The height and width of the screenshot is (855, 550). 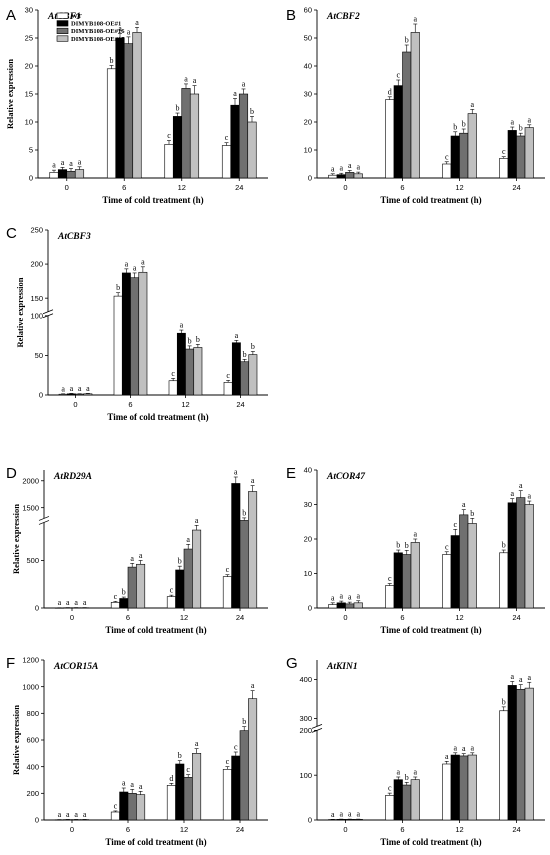 I want to click on y-tick-label: 2000, so click(x=30, y=480).